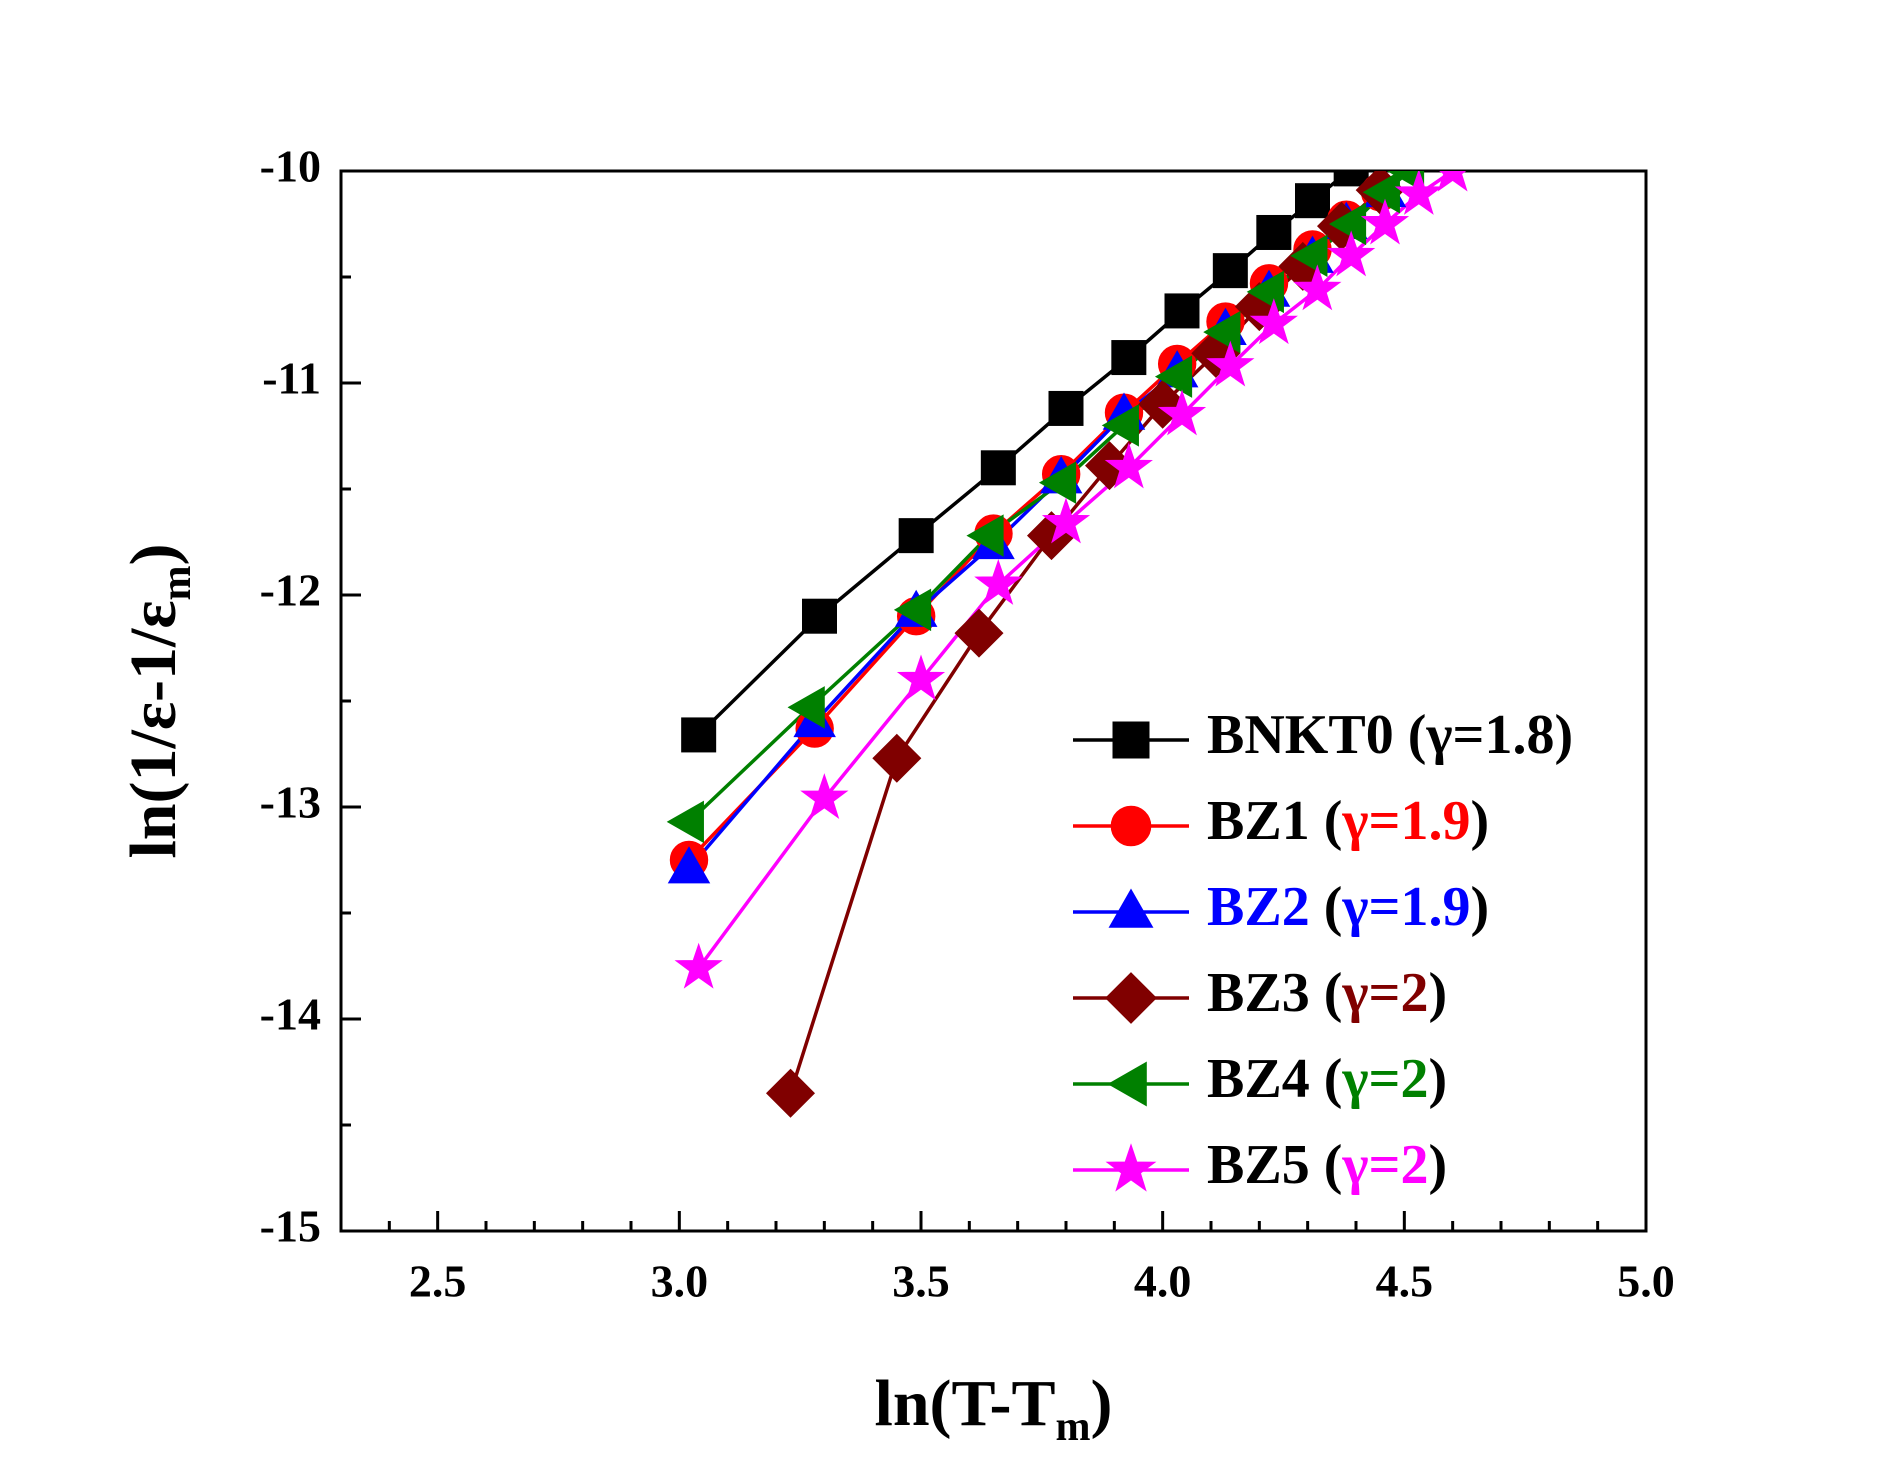 Image resolution: width=1890 pixels, height=1461 pixels. What do you see at coordinates (1258, 1079) in the screenshot?
I see `legend-name: BZ4` at bounding box center [1258, 1079].